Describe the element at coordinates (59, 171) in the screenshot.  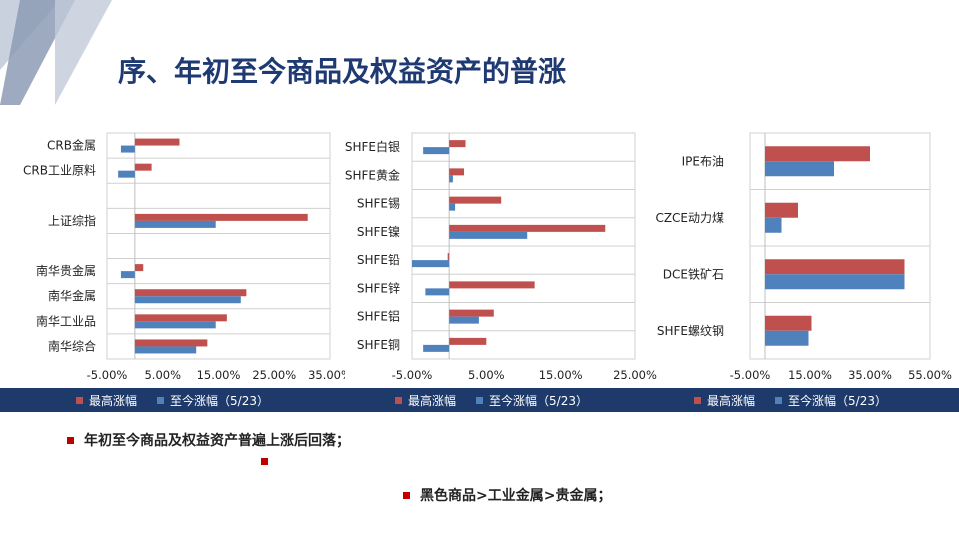
I see `category-label: CRB工业原料` at that location.